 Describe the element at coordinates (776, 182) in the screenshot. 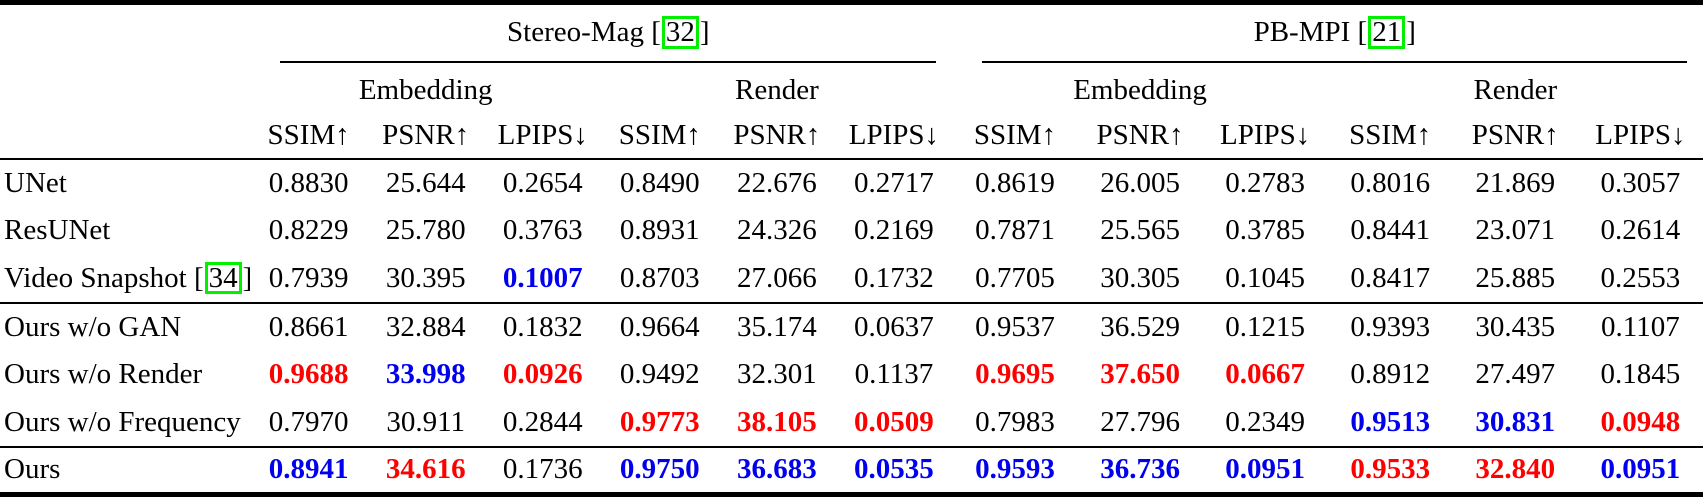

I see `metric-value: 22.676` at that location.